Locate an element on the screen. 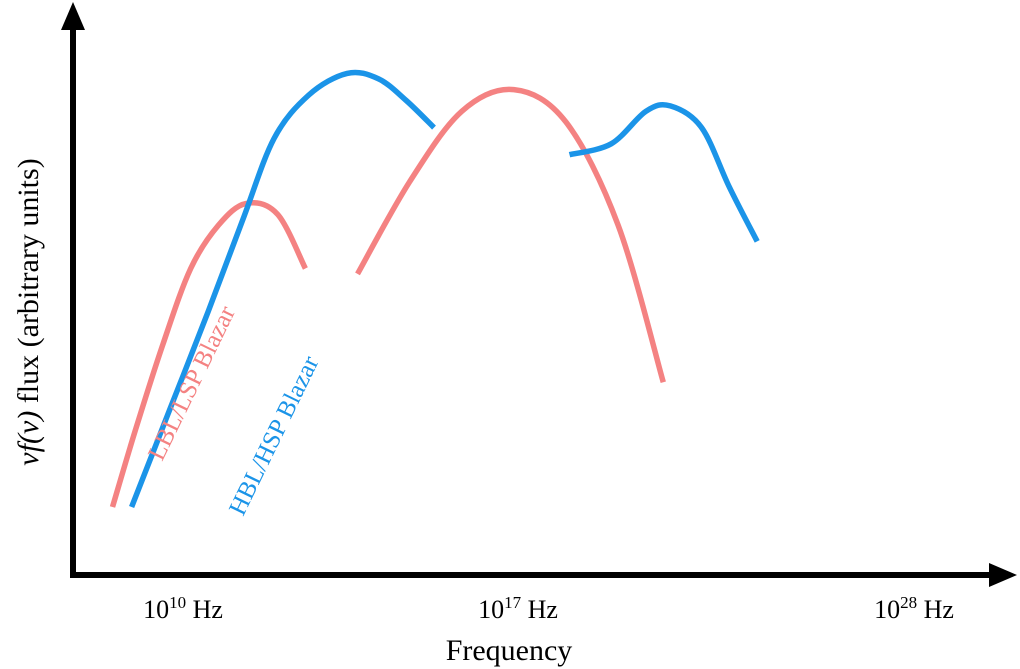 The width and height of the screenshot is (1020, 669). series-1-segment-1-line is located at coordinates (664, 172).